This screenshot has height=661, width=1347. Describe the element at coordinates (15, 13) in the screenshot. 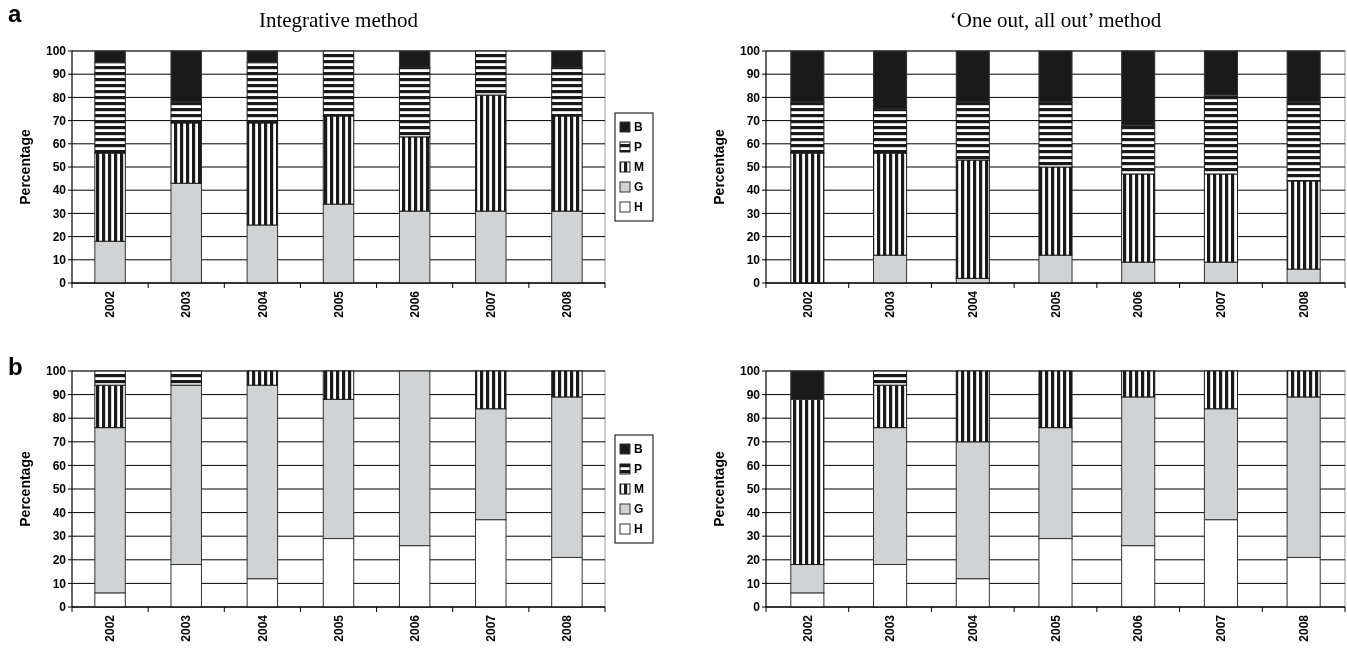

I see `text: a` at that location.